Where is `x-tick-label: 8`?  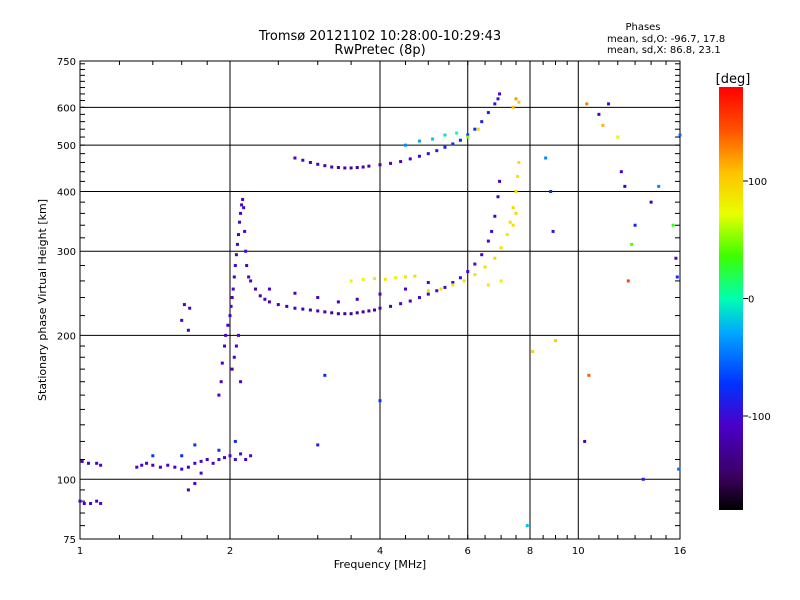
x-tick-label: 8 is located at coordinates (530, 551).